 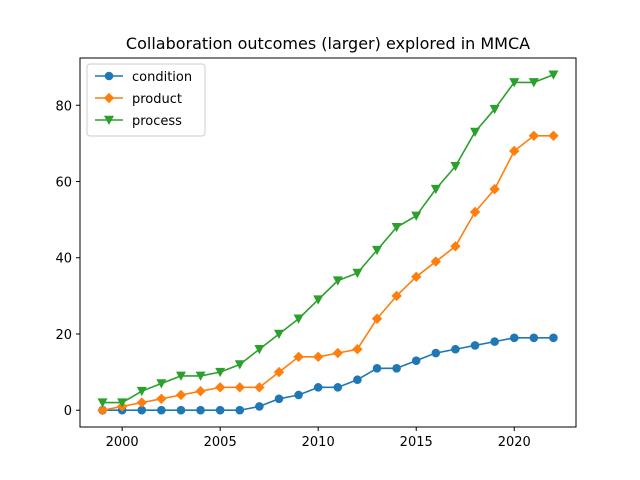 What do you see at coordinates (416, 442) in the screenshot?
I see `x-tick-label: 2015` at bounding box center [416, 442].